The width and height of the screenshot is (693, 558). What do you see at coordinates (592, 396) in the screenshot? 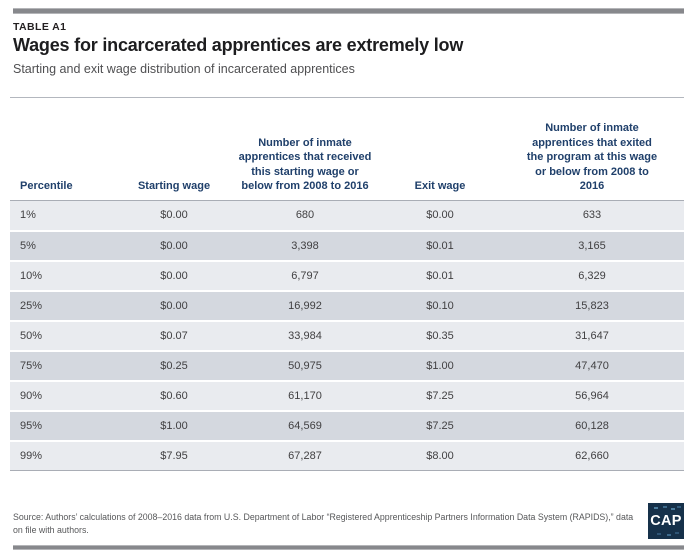
I see `value-cell: 56,964` at bounding box center [592, 396].